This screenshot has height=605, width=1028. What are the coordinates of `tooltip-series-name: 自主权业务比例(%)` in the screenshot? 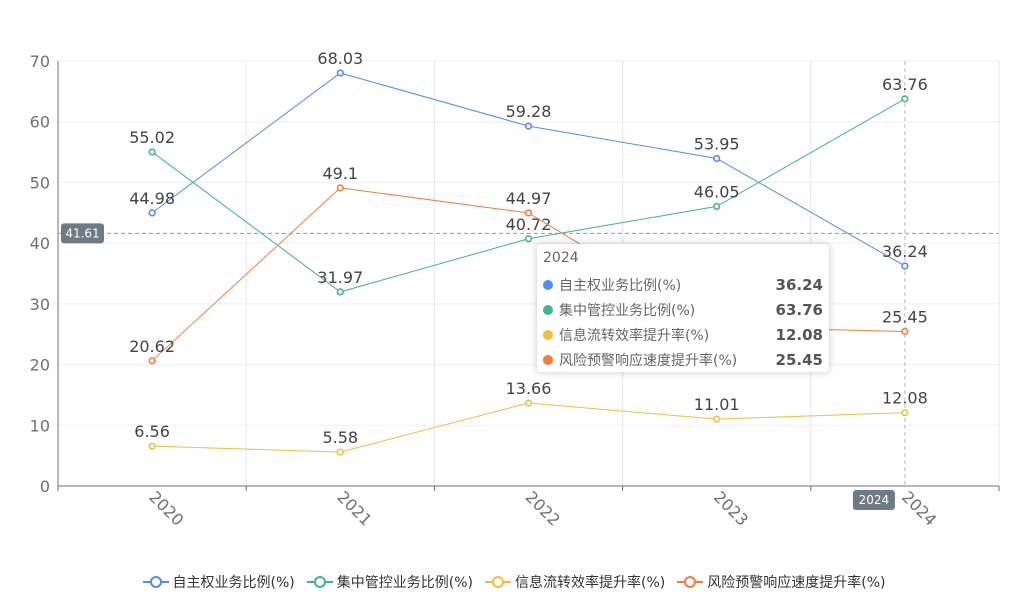 It's located at (620, 285).